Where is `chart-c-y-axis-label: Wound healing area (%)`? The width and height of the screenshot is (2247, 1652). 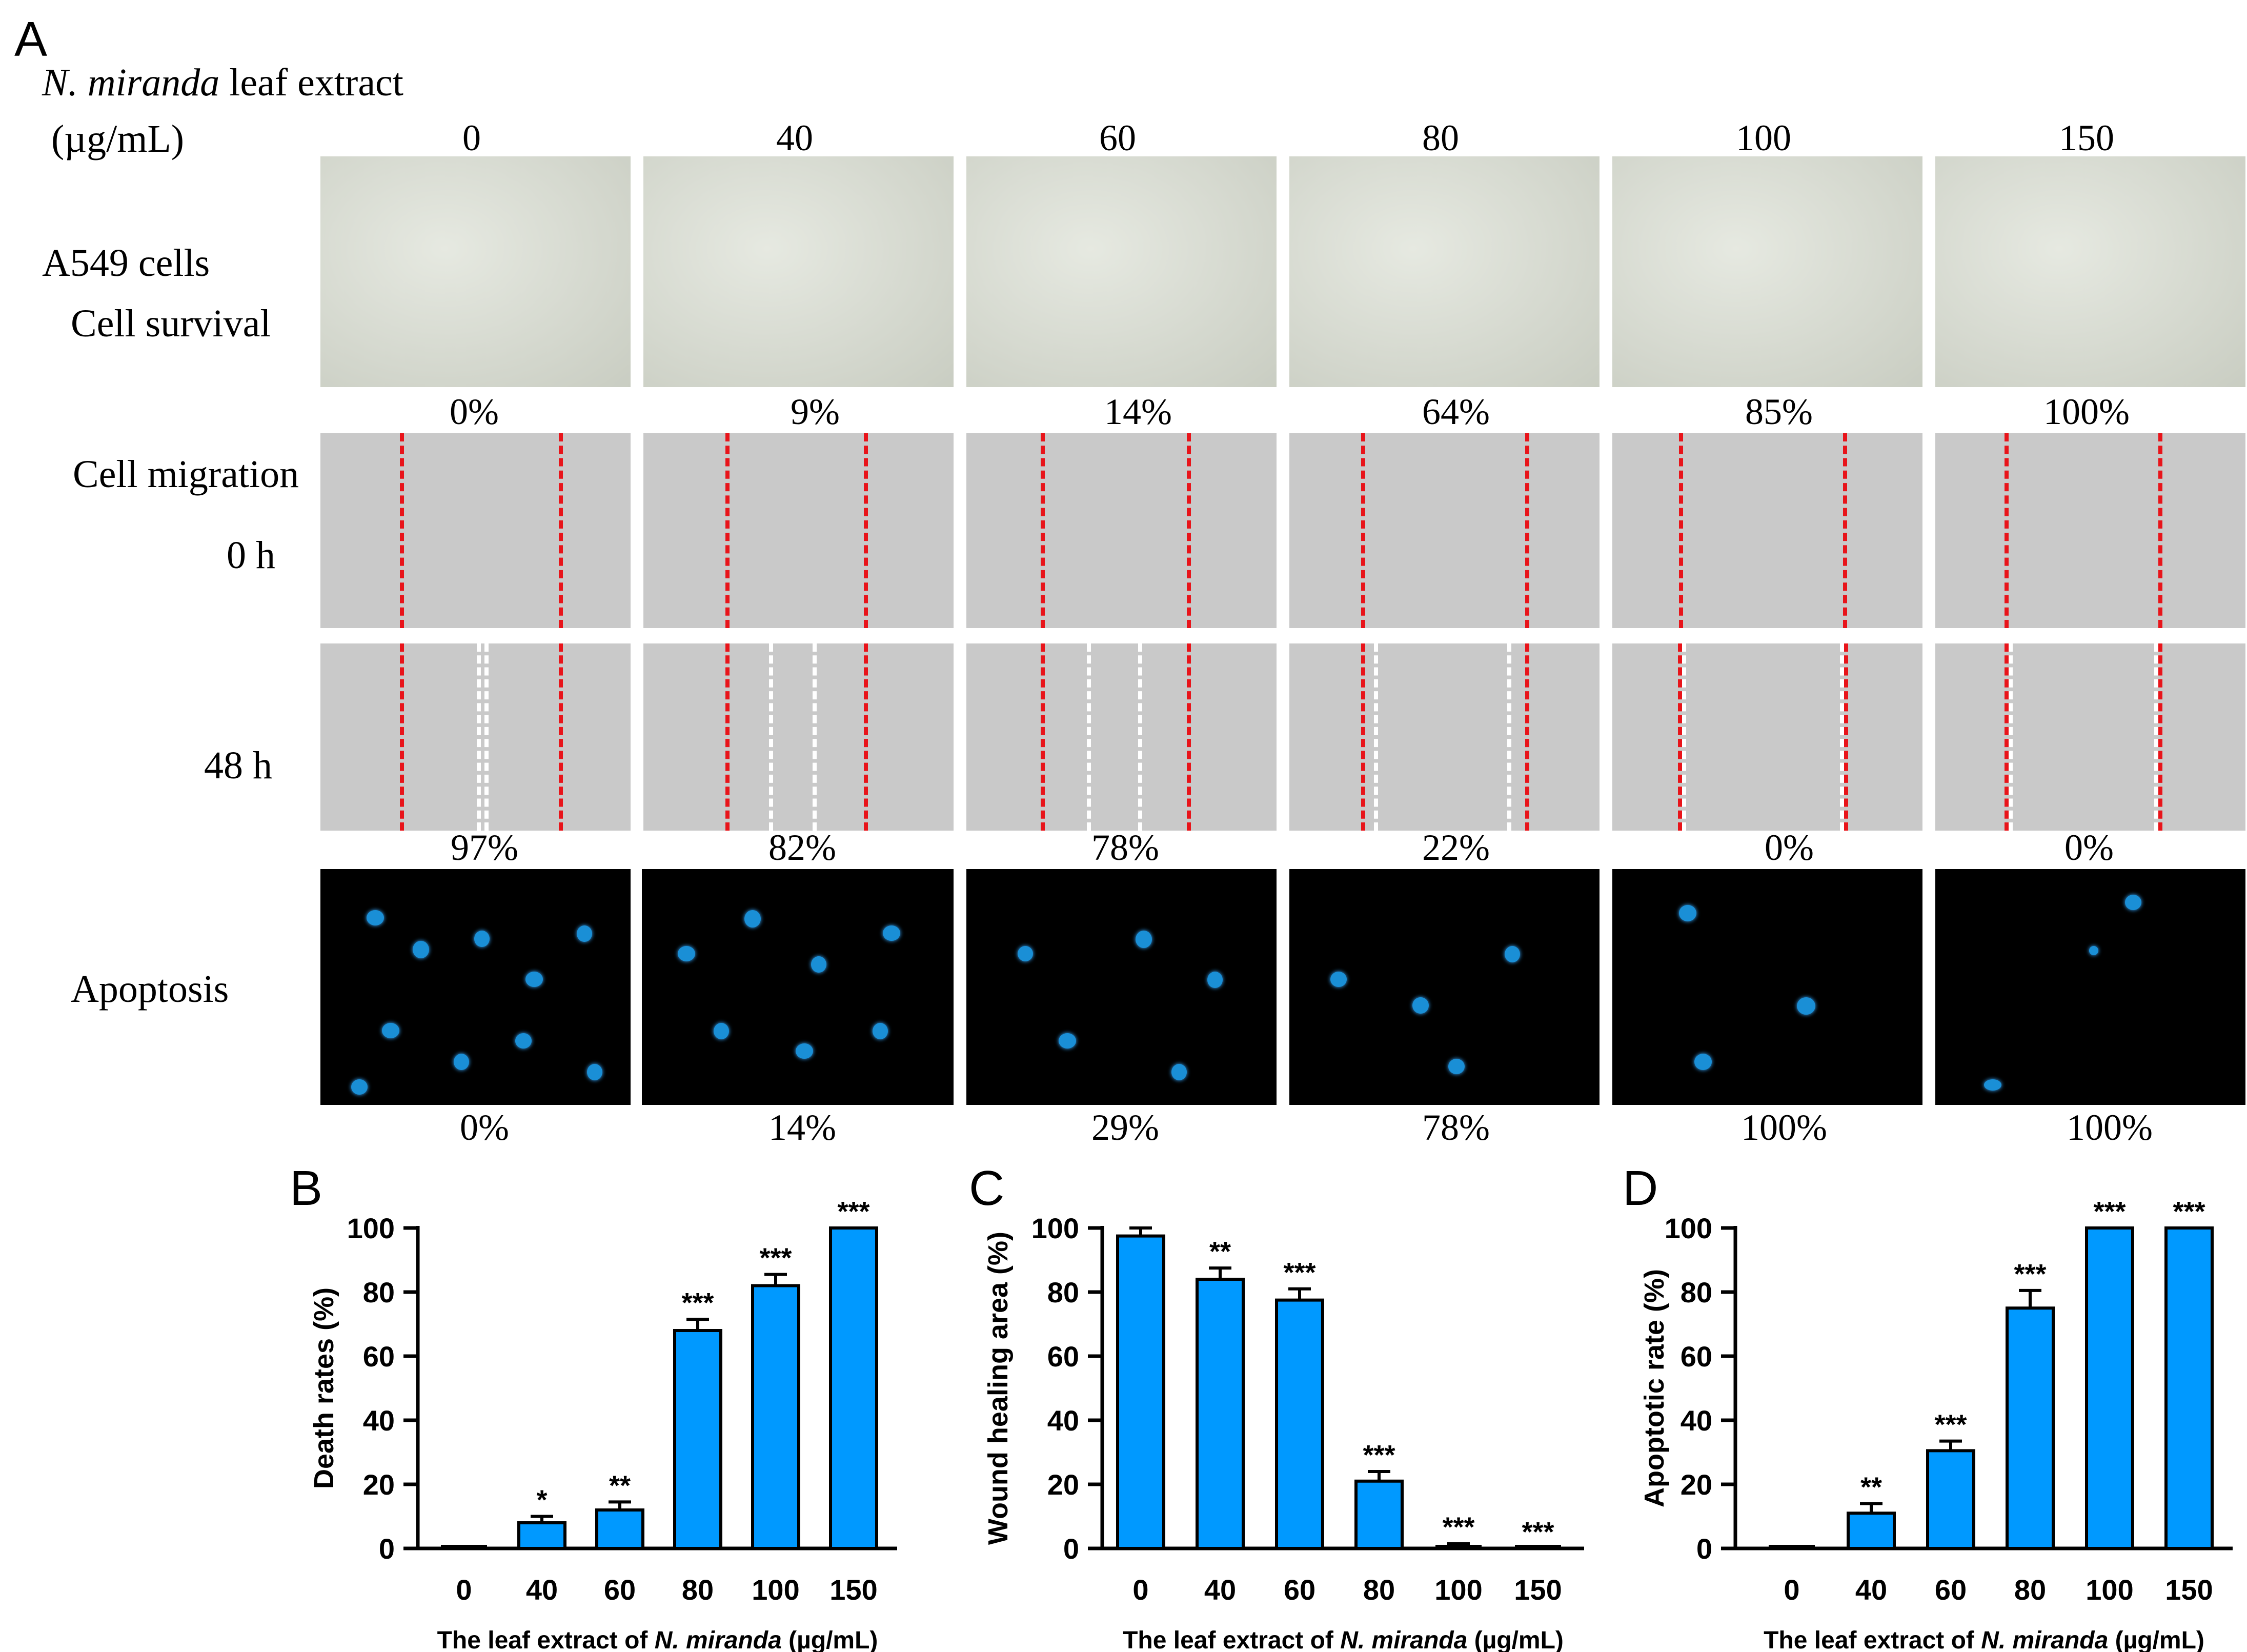
chart-c-y-axis-label: Wound healing area (%) is located at coordinates (998, 1388).